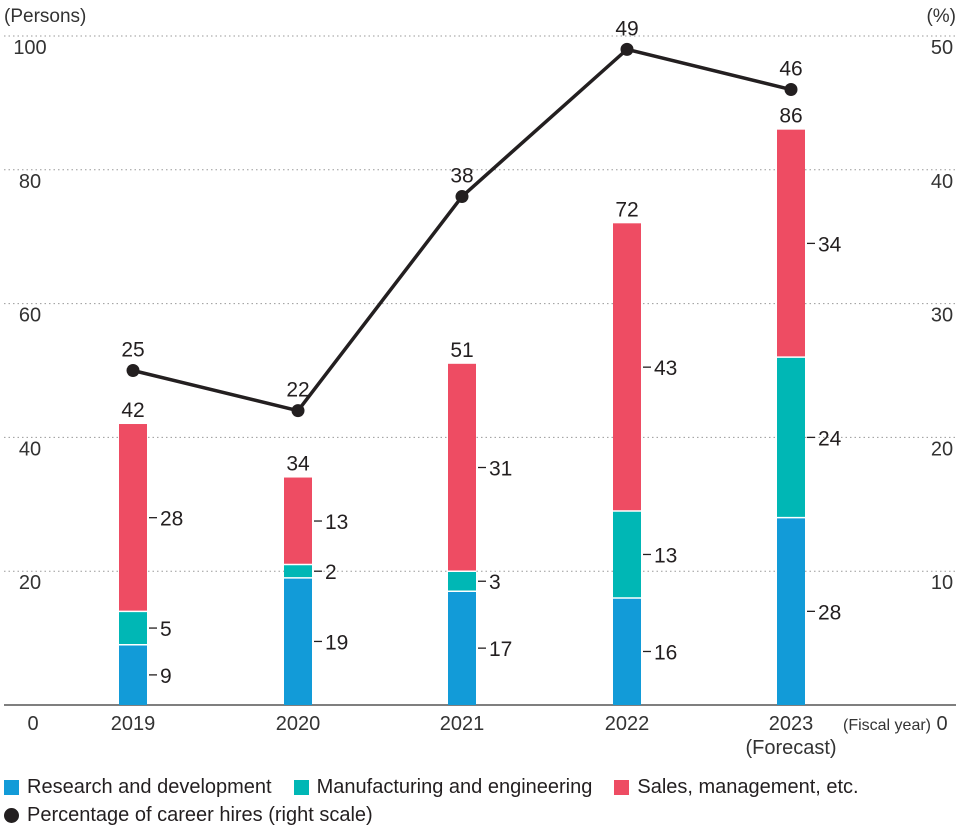  What do you see at coordinates (941, 724) in the screenshot?
I see `right-tick-label-0: 0` at bounding box center [941, 724].